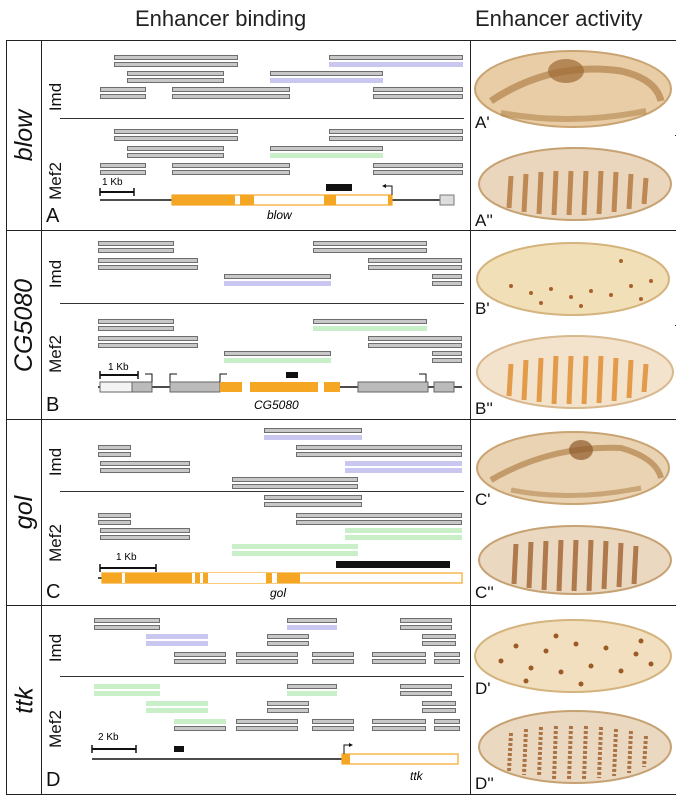 The height and width of the screenshot is (800, 683). I want to click on enhancer-activity-images: B' B'', so click(573, 325).